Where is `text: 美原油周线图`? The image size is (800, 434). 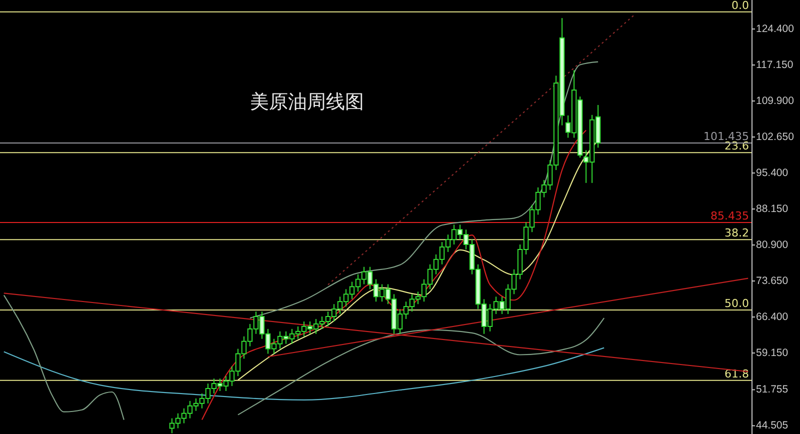 text: 美原油周线图 is located at coordinates (307, 102).